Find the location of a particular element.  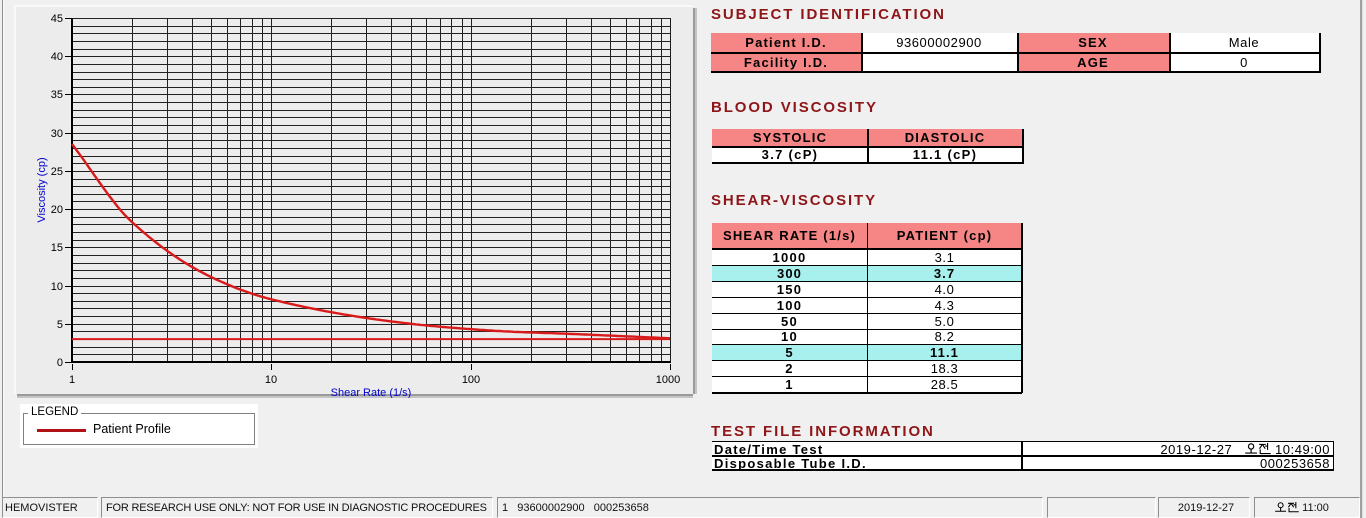

svg-text: 45 is located at coordinates (57, 19).